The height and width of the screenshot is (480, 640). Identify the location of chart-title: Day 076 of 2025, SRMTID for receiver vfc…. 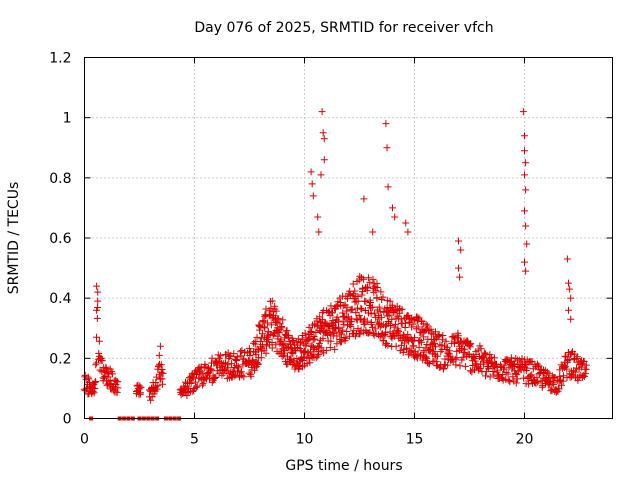
(343, 28).